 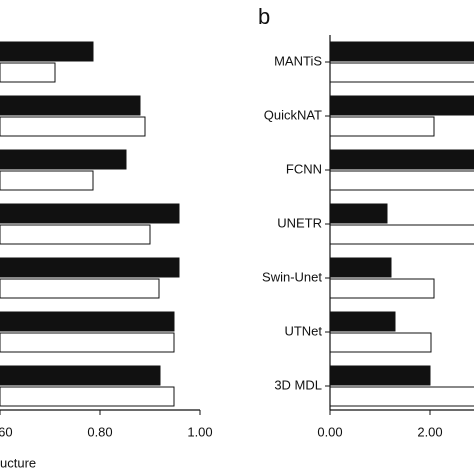 What do you see at coordinates (329, 431) in the screenshot?
I see `x-tick-label: 0.00` at bounding box center [329, 431].